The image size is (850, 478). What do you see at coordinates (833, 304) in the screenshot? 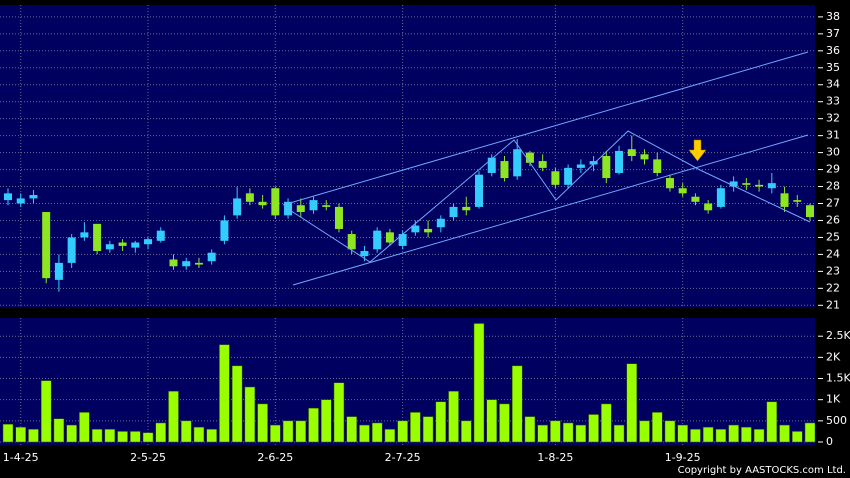
I see `y-tick-label: 21` at bounding box center [833, 304].